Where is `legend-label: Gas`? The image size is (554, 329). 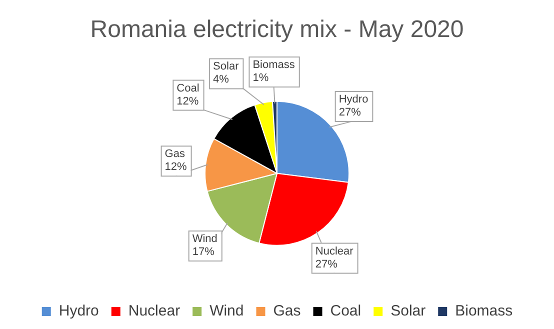
legend-label: Gas is located at coordinates (287, 311).